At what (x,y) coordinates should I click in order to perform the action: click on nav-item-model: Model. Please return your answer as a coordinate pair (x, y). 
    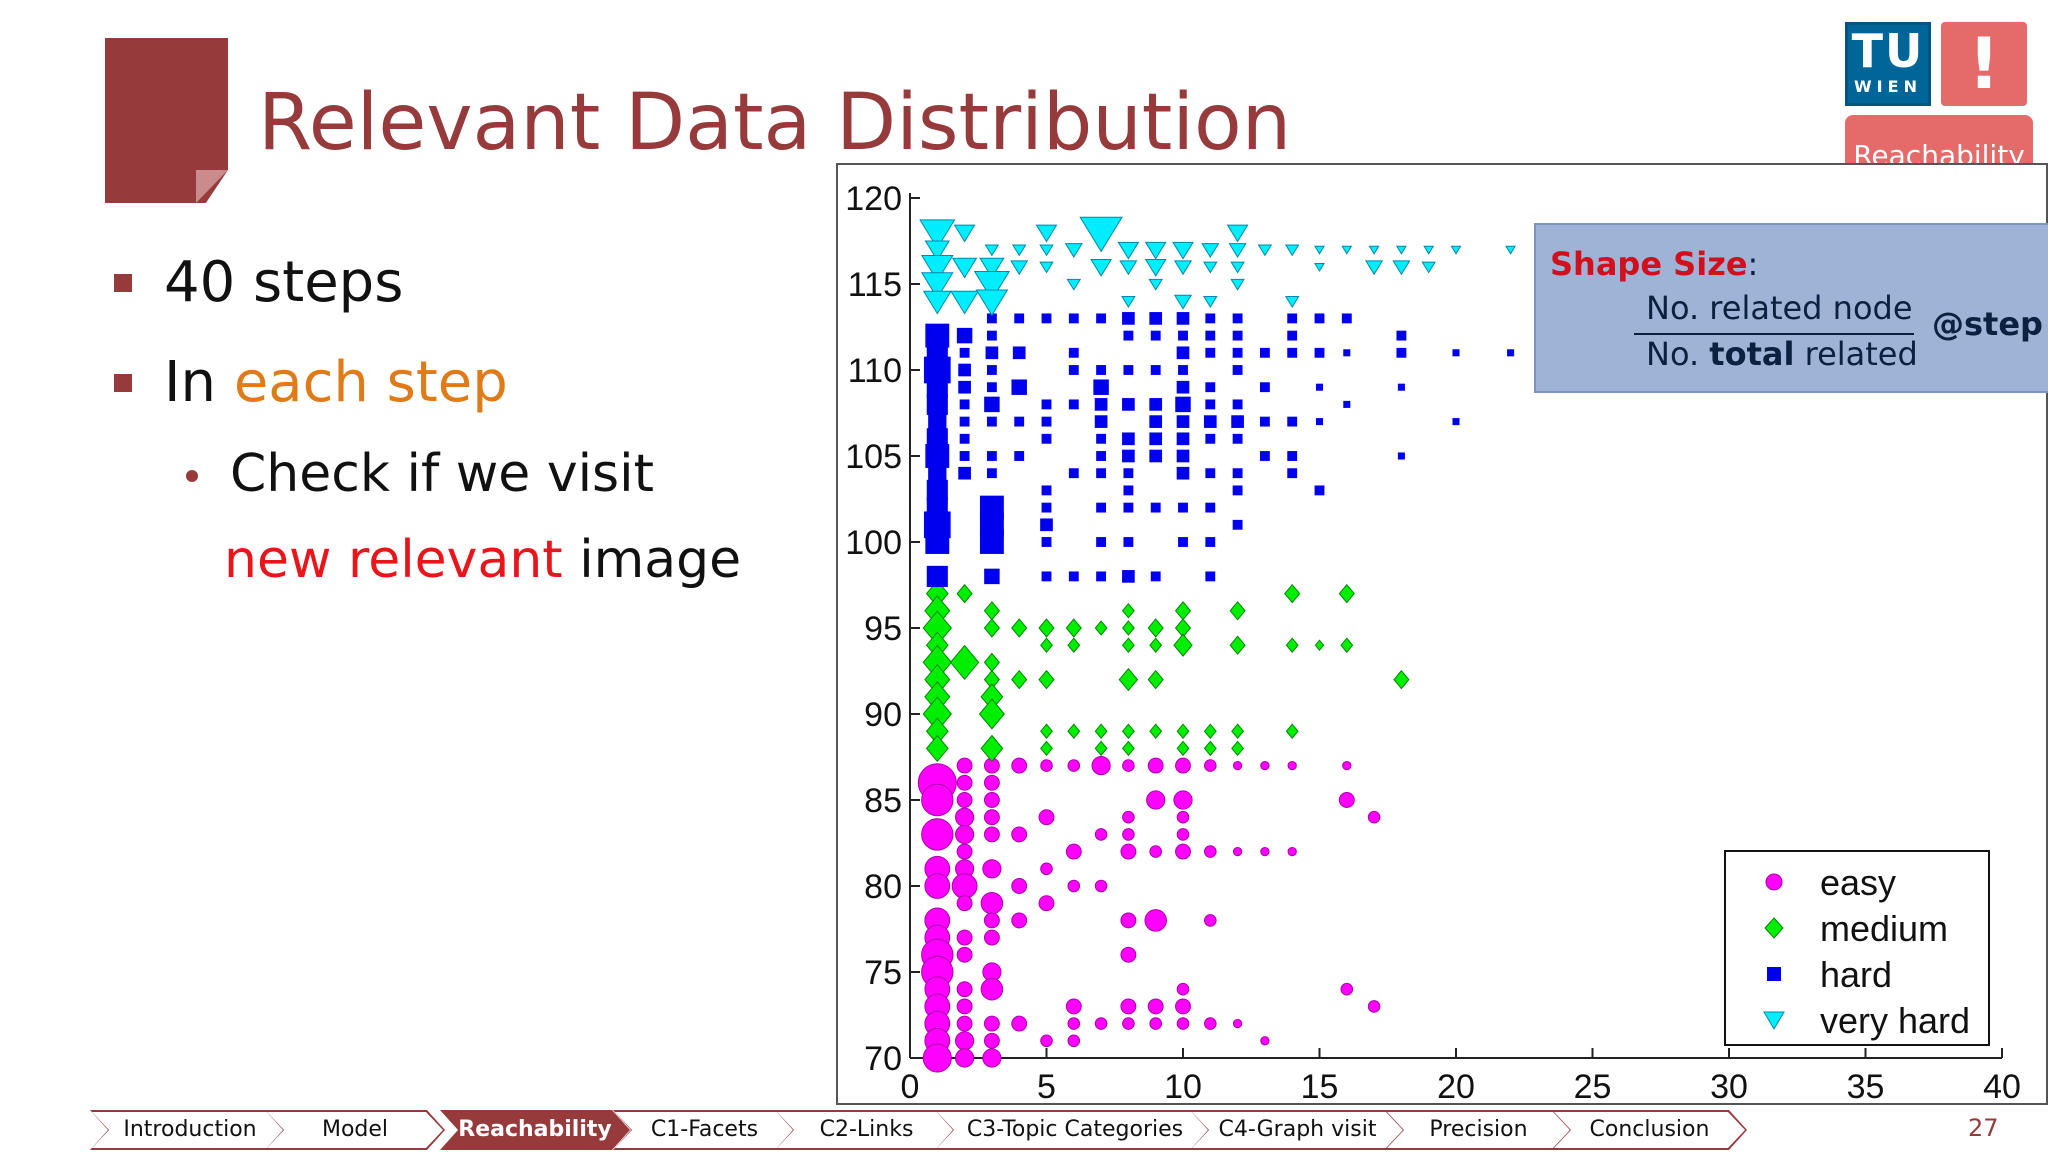
    Looking at the image, I should click on (355, 1130).